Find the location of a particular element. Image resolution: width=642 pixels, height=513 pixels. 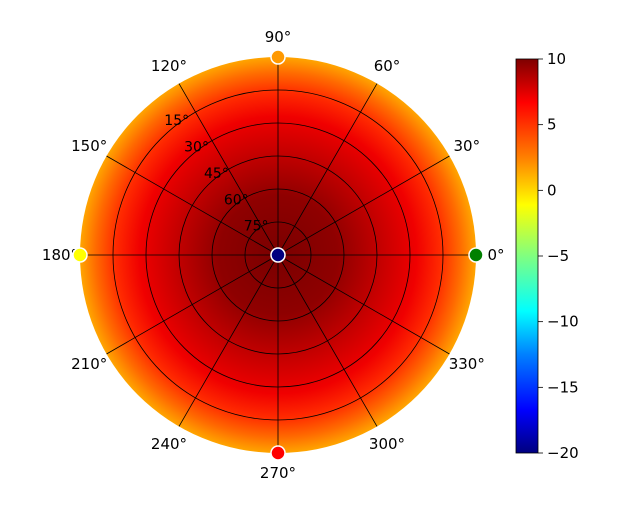

angle-tick-label: 60° is located at coordinates (387, 66).